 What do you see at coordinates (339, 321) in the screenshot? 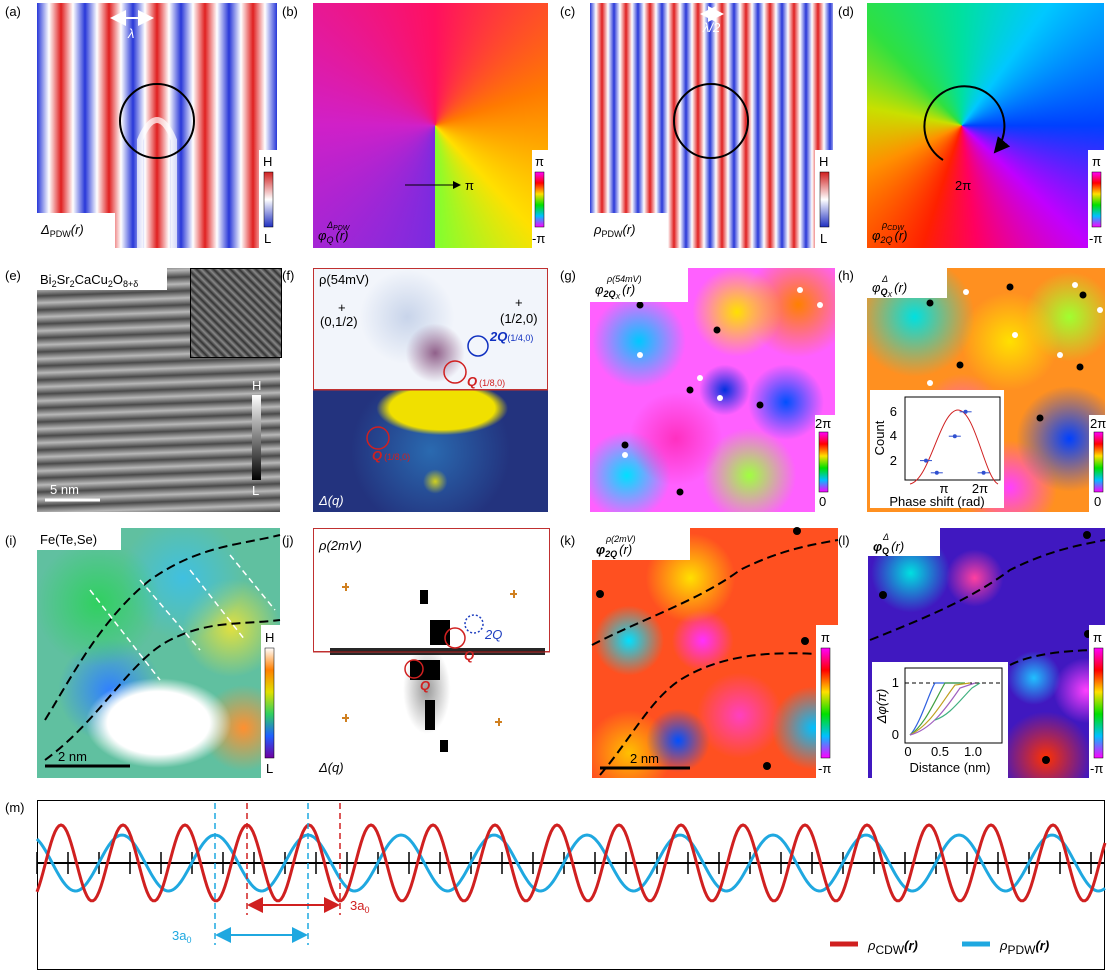
I see `bragg-label: (0,1/2)` at bounding box center [339, 321].